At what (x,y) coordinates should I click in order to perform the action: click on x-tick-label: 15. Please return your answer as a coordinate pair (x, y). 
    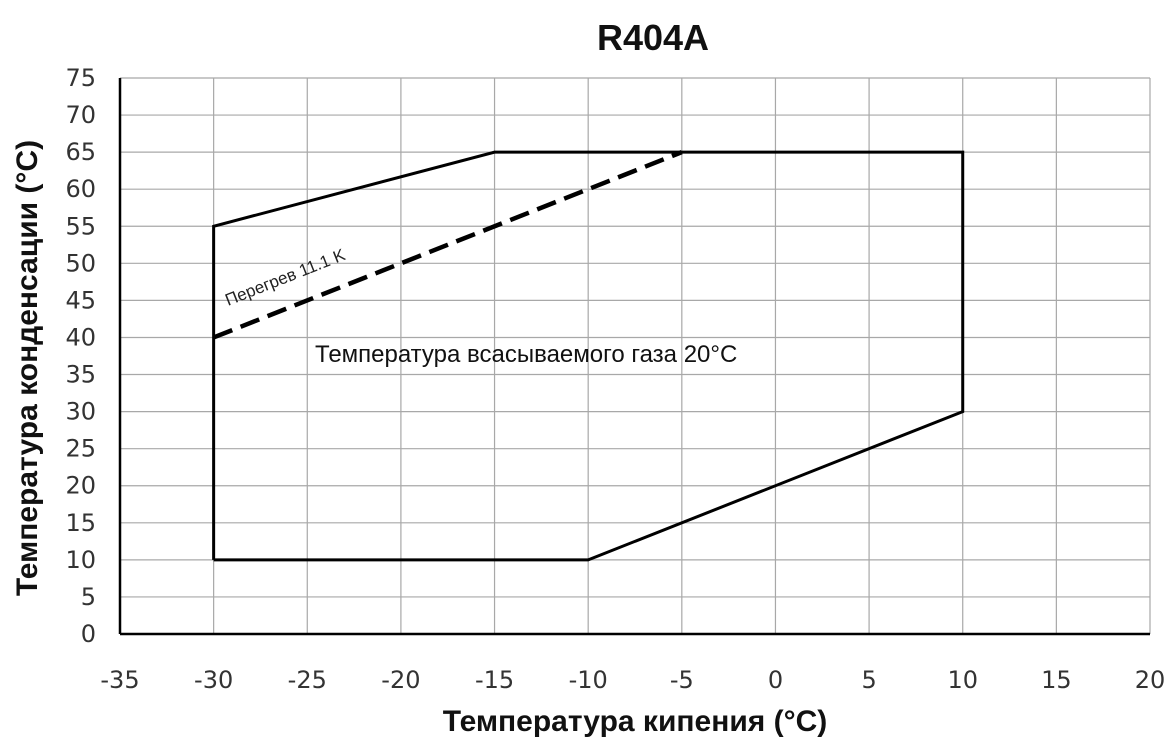
    Looking at the image, I should click on (1056, 680).